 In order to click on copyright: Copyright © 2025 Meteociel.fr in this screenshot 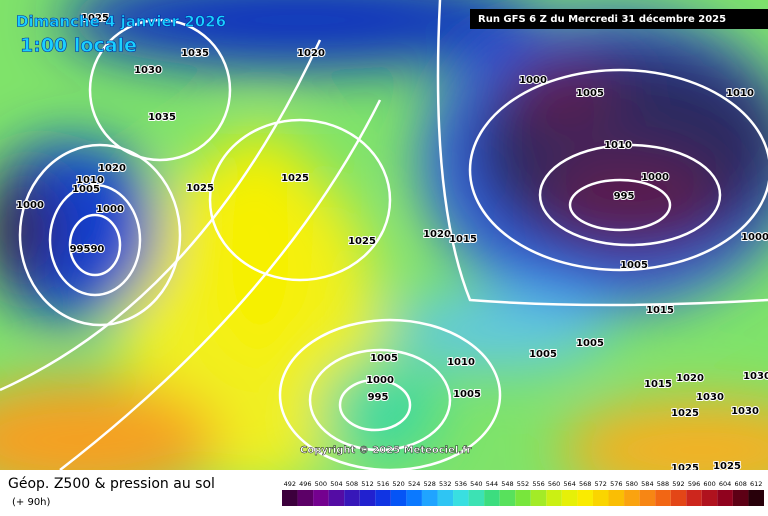, I will do `click(385, 450)`.